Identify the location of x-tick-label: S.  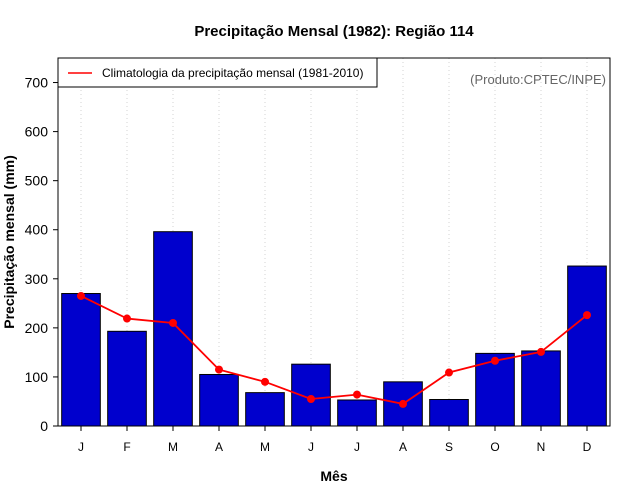
(449, 447).